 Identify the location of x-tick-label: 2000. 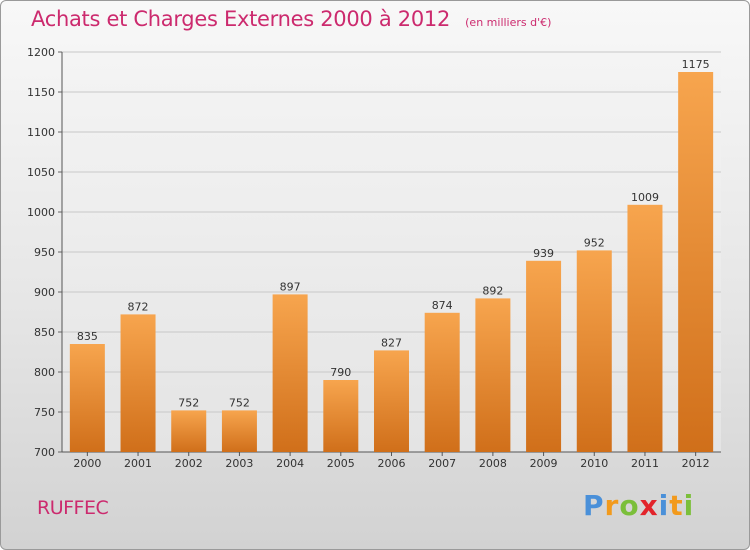
(87, 463).